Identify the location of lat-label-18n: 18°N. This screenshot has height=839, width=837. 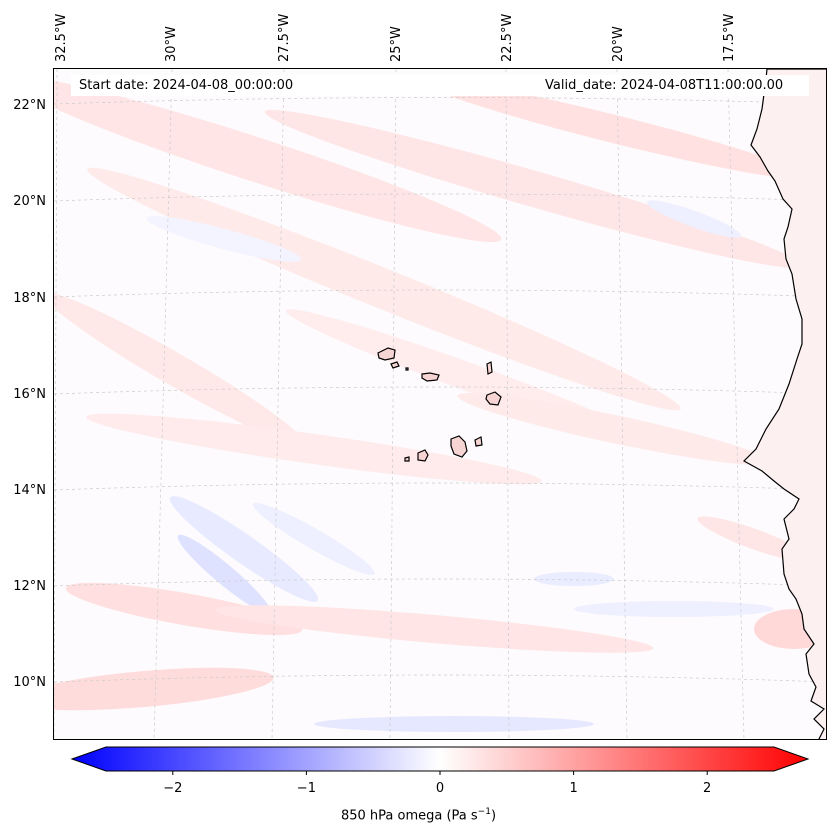
(29, 298).